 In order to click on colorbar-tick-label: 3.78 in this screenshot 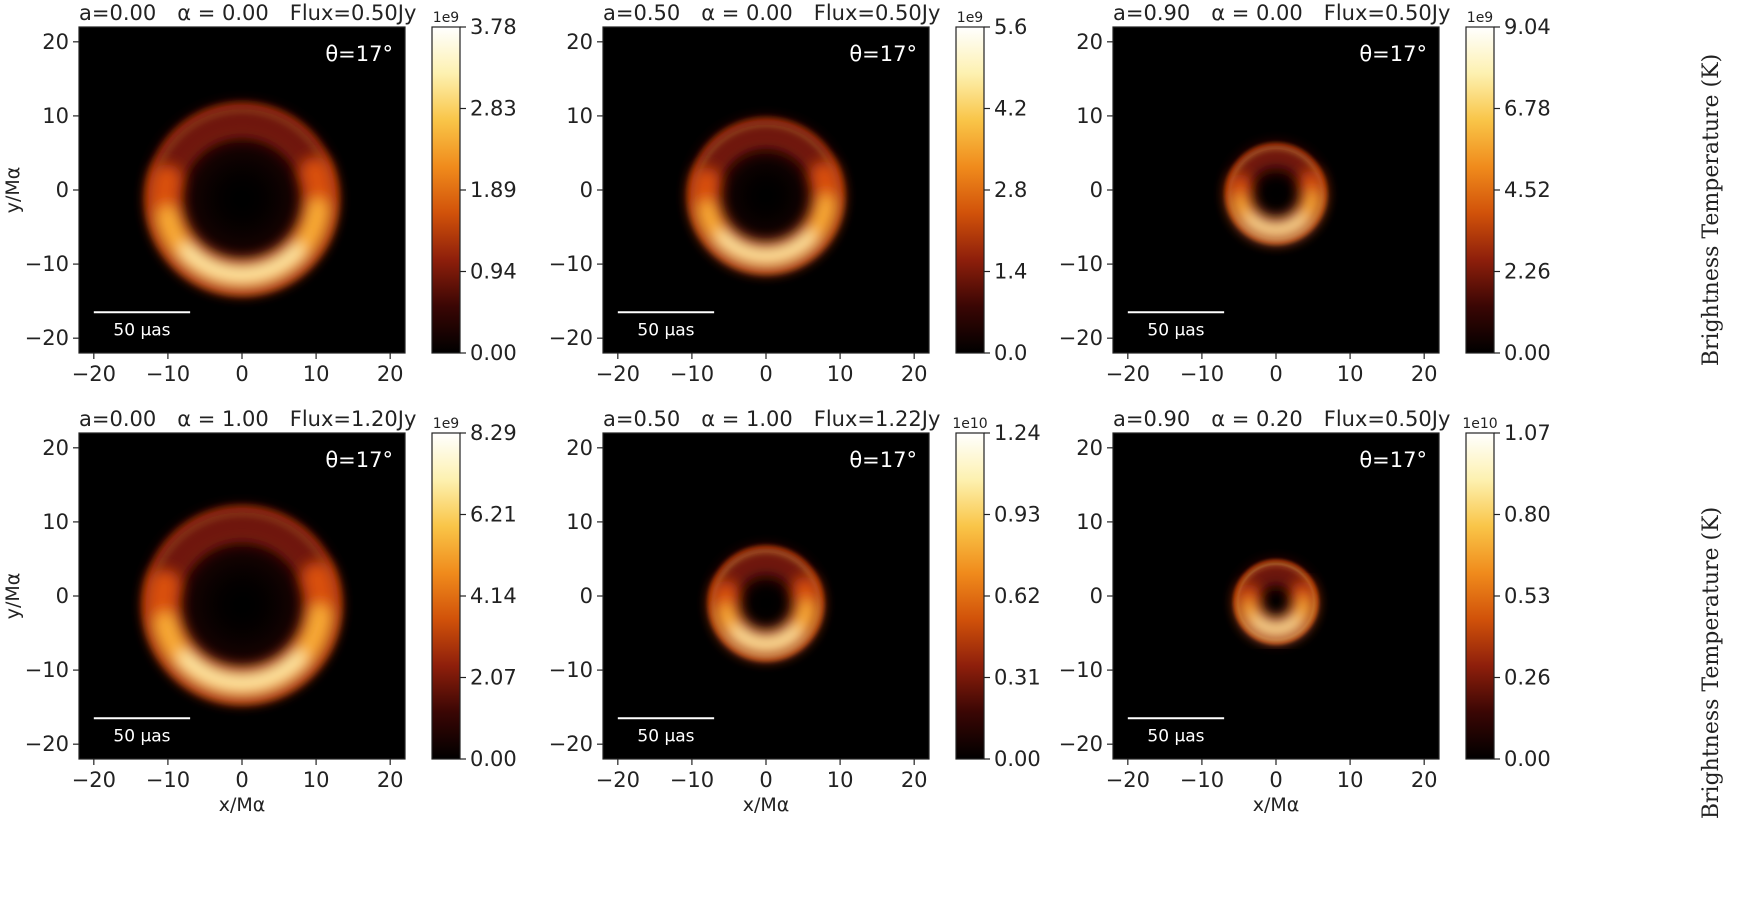, I will do `click(493, 27)`.